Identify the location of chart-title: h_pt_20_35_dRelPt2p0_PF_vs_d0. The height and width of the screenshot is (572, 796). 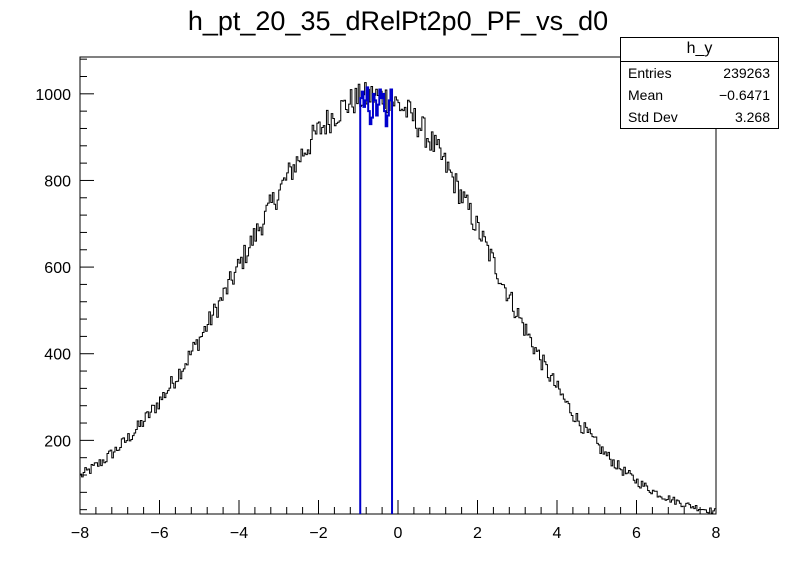
(398, 21).